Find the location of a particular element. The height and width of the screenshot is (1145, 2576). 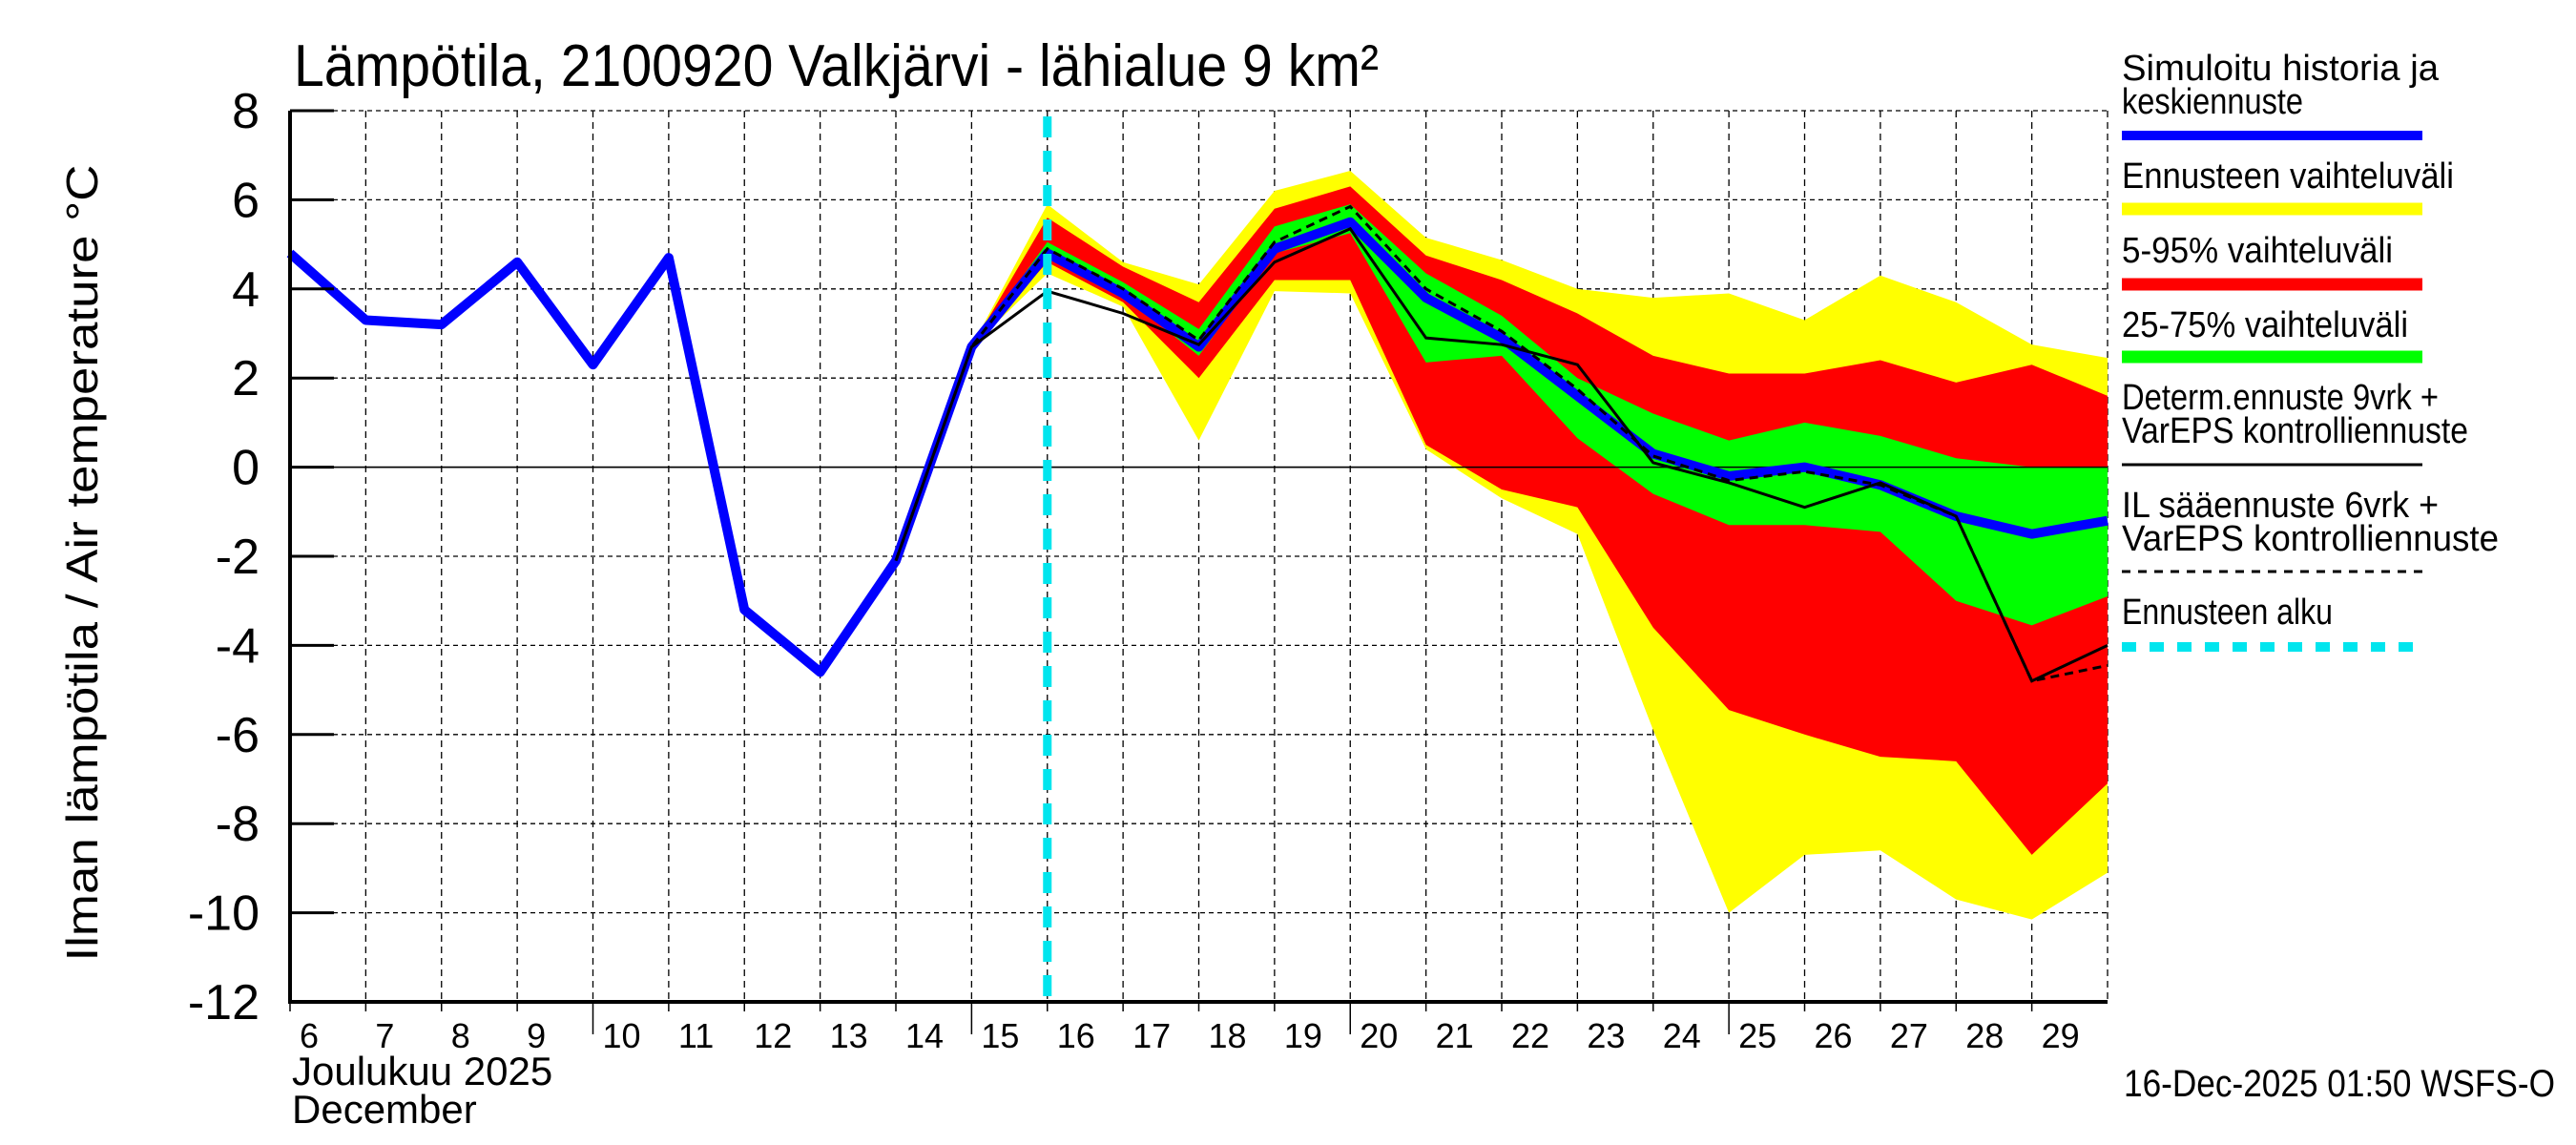

x-tick-label: 11 is located at coordinates (696, 1035).